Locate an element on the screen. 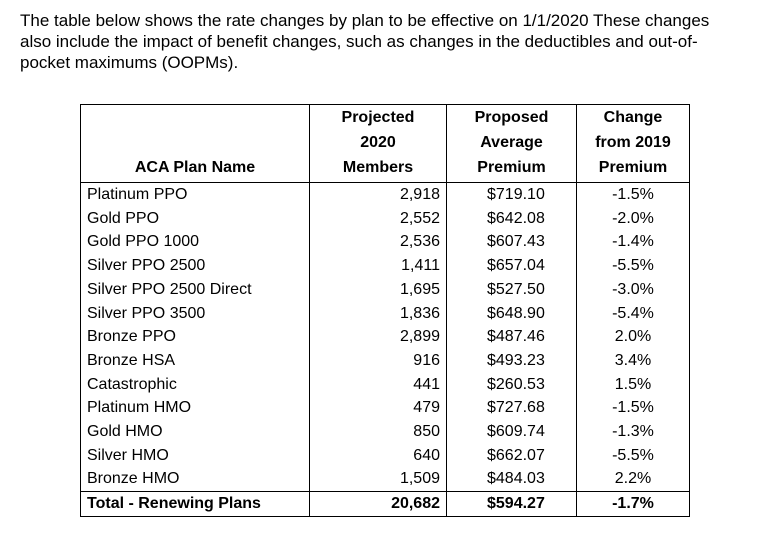 Image resolution: width=768 pixels, height=538 pixels. table-cell: $609.74 is located at coordinates (511, 432).